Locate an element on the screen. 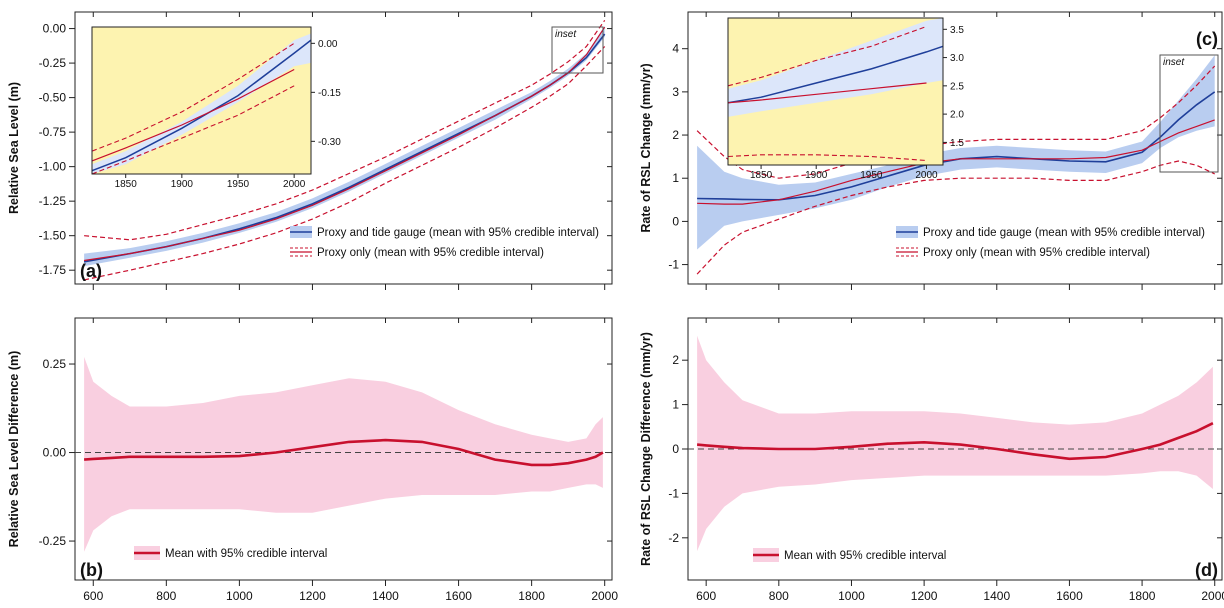  red-dashed-lower is located at coordinates (955, 217).